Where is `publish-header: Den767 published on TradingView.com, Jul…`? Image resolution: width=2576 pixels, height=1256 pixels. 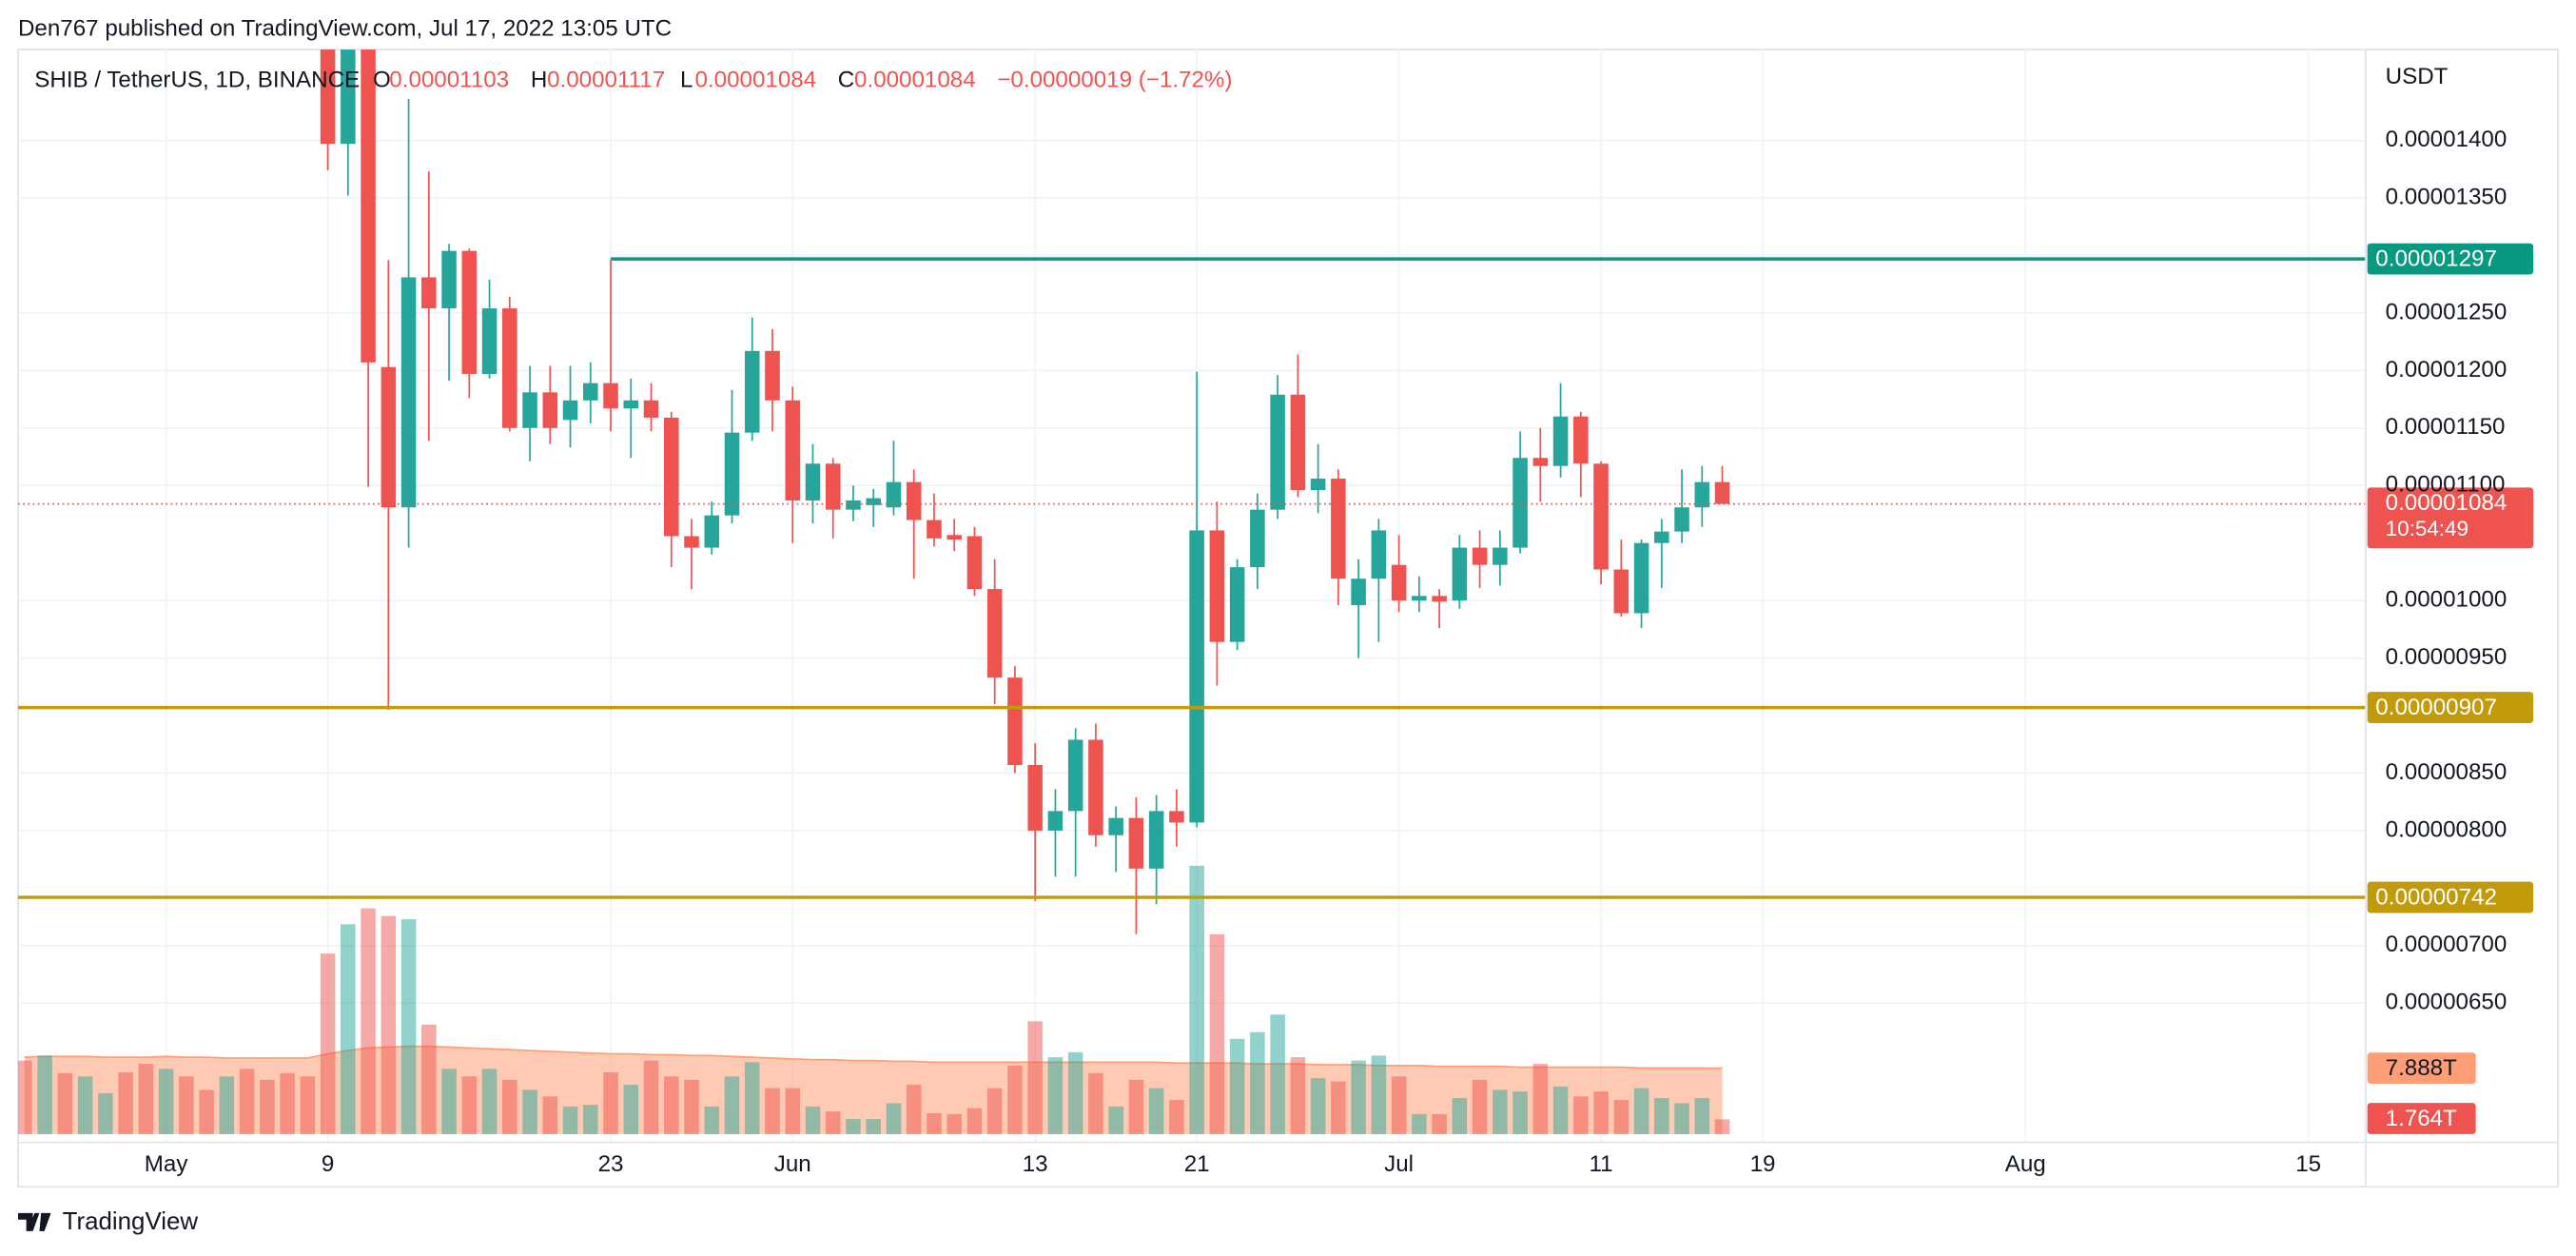 publish-header: Den767 published on TradingView.com, Jul… is located at coordinates (345, 29).